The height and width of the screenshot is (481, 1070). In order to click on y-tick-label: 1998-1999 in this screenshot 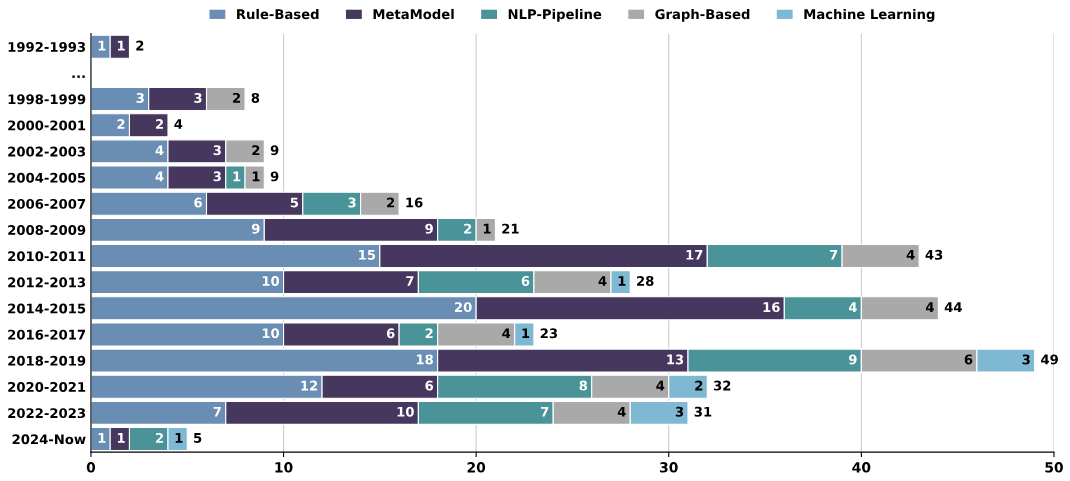, I will do `click(47, 99)`.